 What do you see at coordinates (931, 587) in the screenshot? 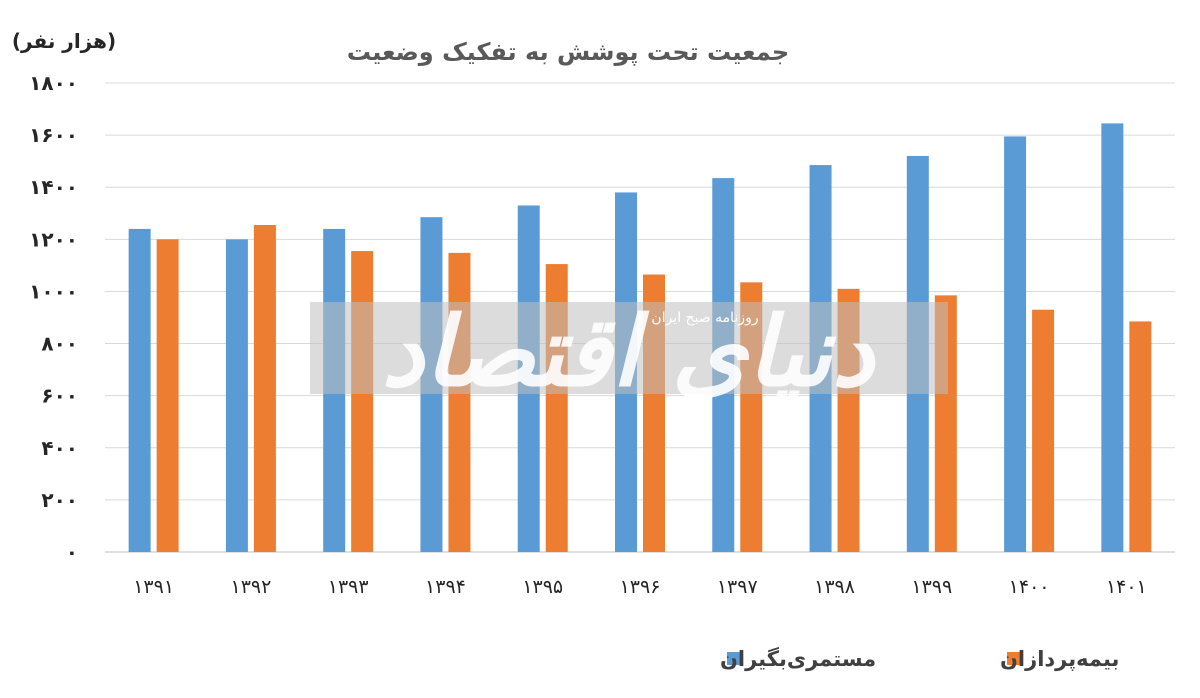
I see `x-tick-label: ۱۳۹۹` at bounding box center [931, 587].